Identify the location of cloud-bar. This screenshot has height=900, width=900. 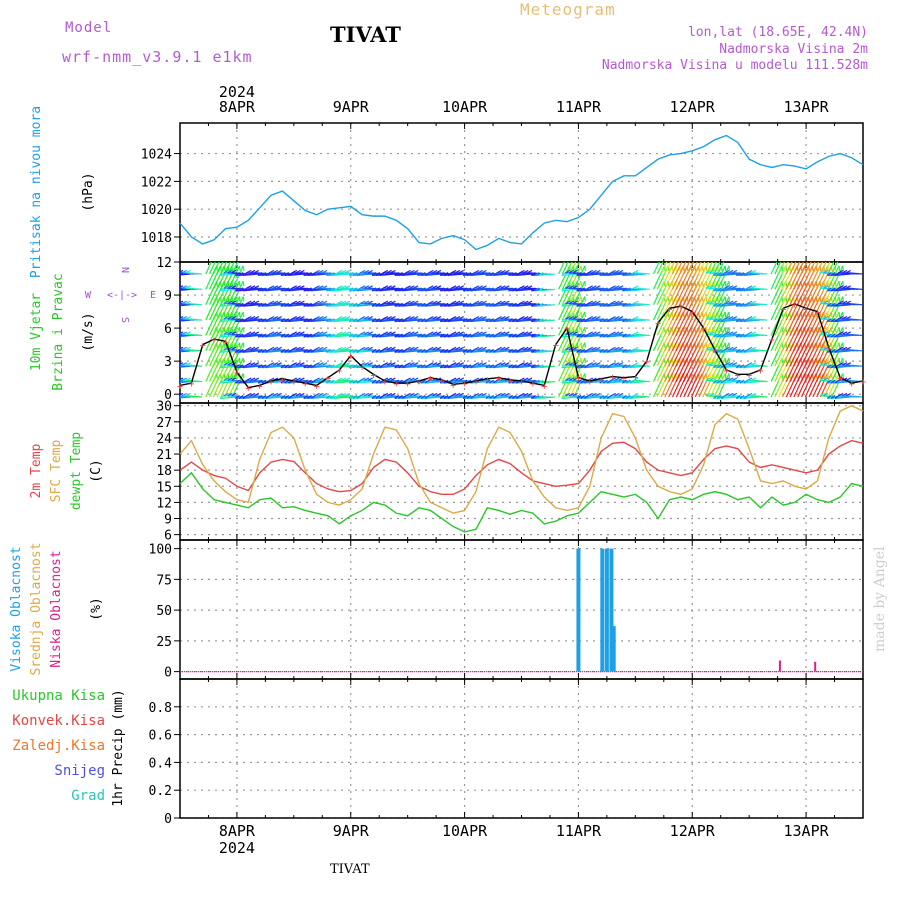
(779, 666).